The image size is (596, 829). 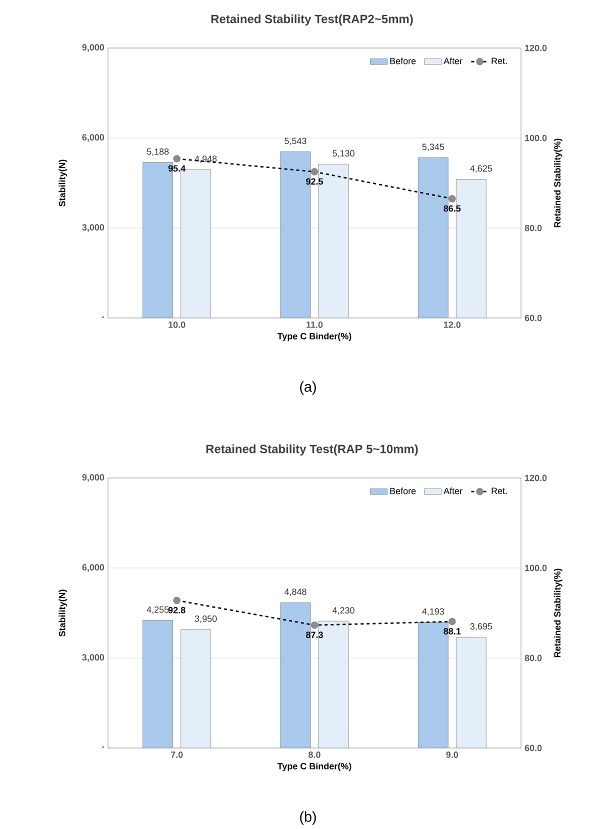 I want to click on data-label: 4,193, so click(x=433, y=612).